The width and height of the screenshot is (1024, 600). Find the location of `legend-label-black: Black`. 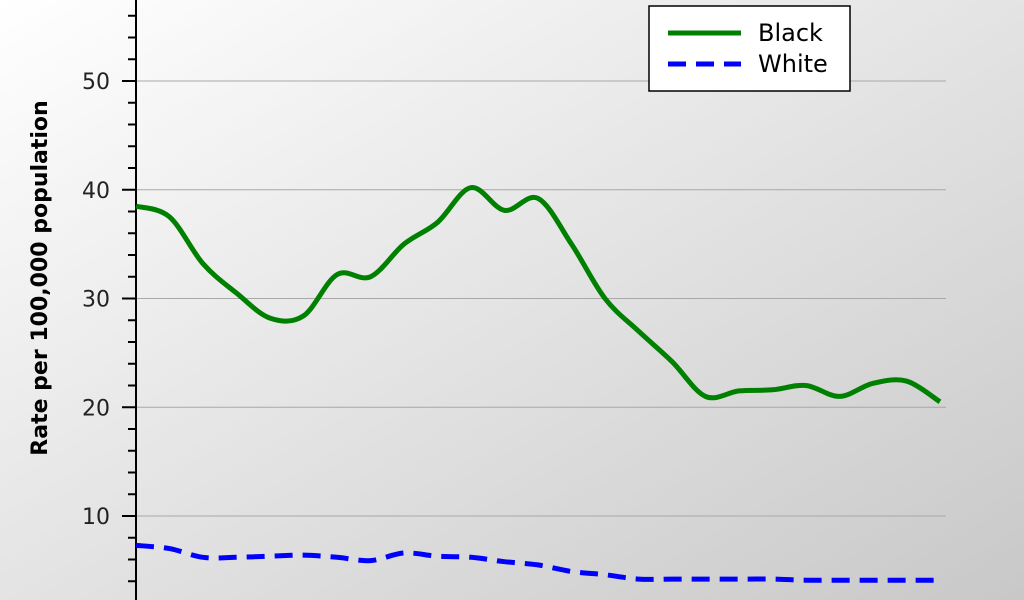

legend-label-black: Black is located at coordinates (790, 33).